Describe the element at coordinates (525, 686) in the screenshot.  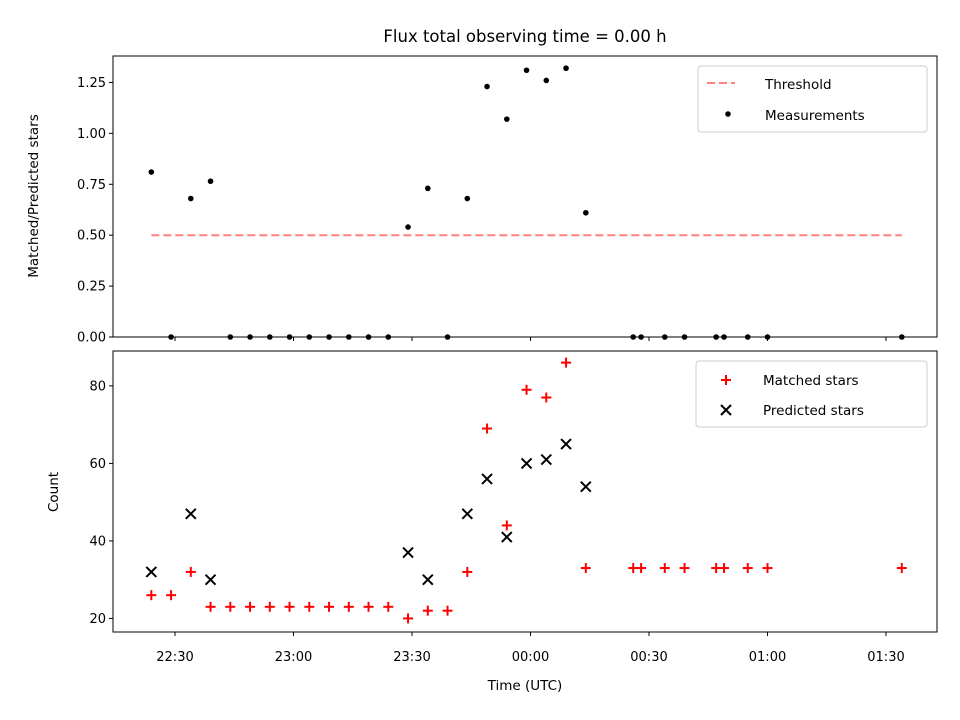
I see `x-axis-label: Time (UTC)` at that location.